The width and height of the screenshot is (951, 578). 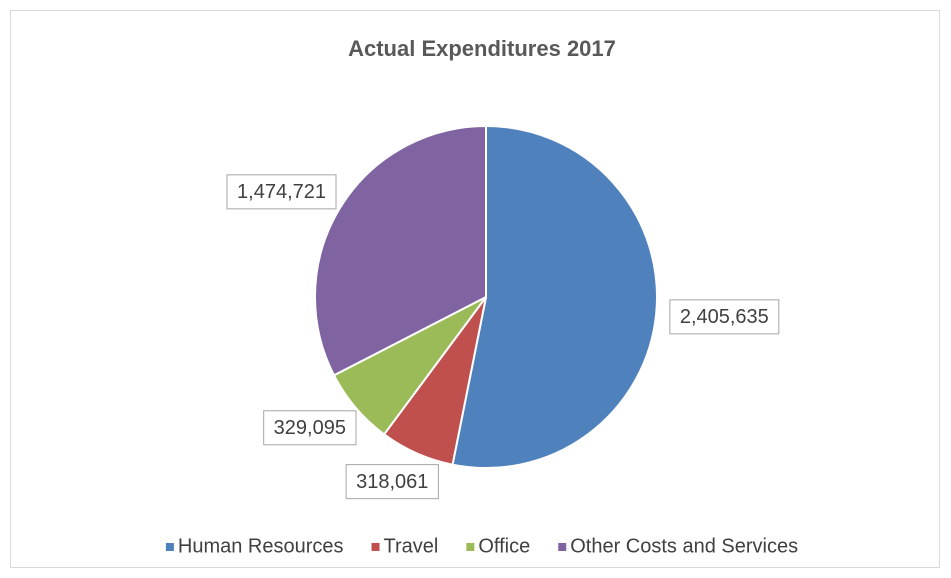 I want to click on data-label: 2,405,635, so click(x=724, y=317).